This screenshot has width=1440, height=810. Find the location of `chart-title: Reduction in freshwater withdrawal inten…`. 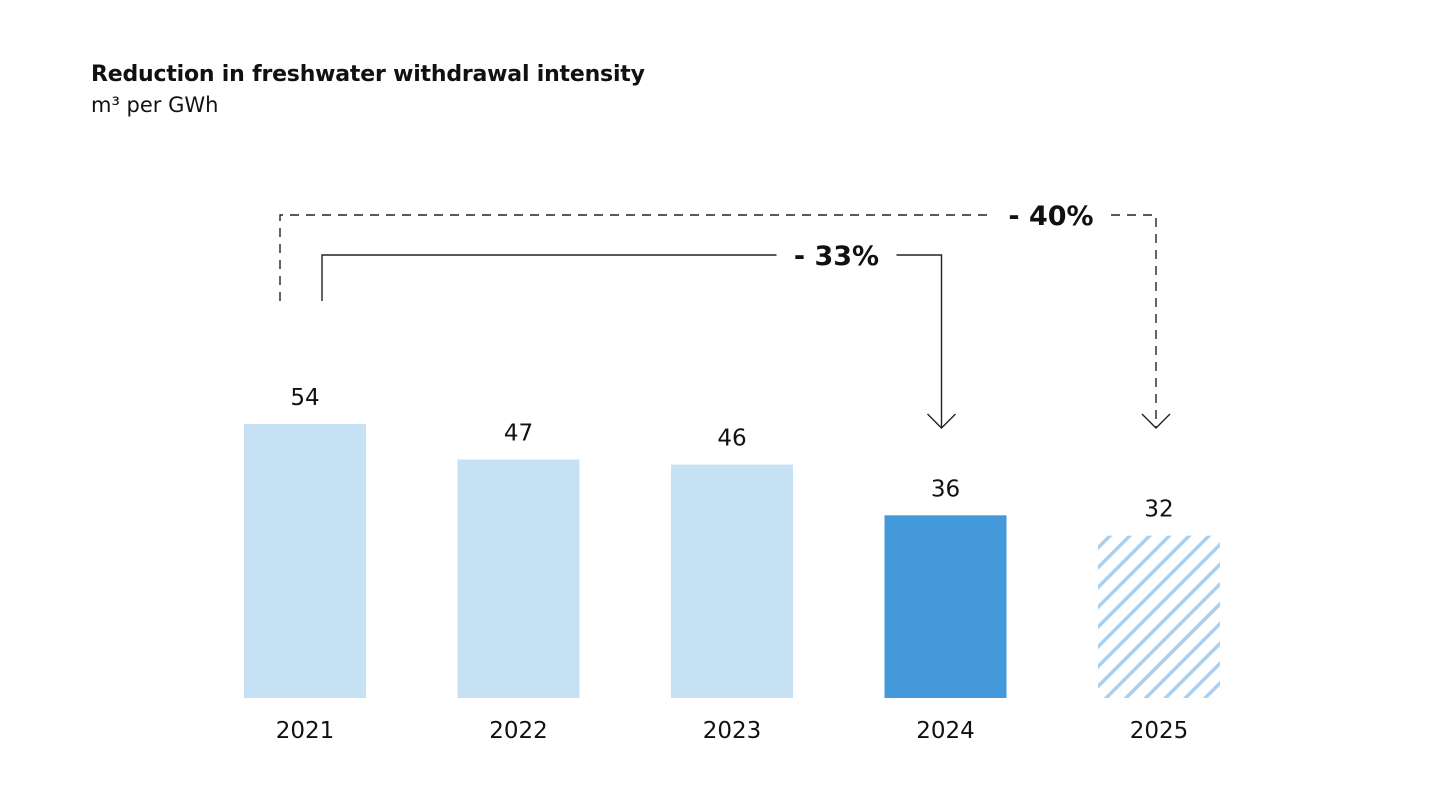

chart-title: Reduction in freshwater withdrawal inten… is located at coordinates (368, 74).